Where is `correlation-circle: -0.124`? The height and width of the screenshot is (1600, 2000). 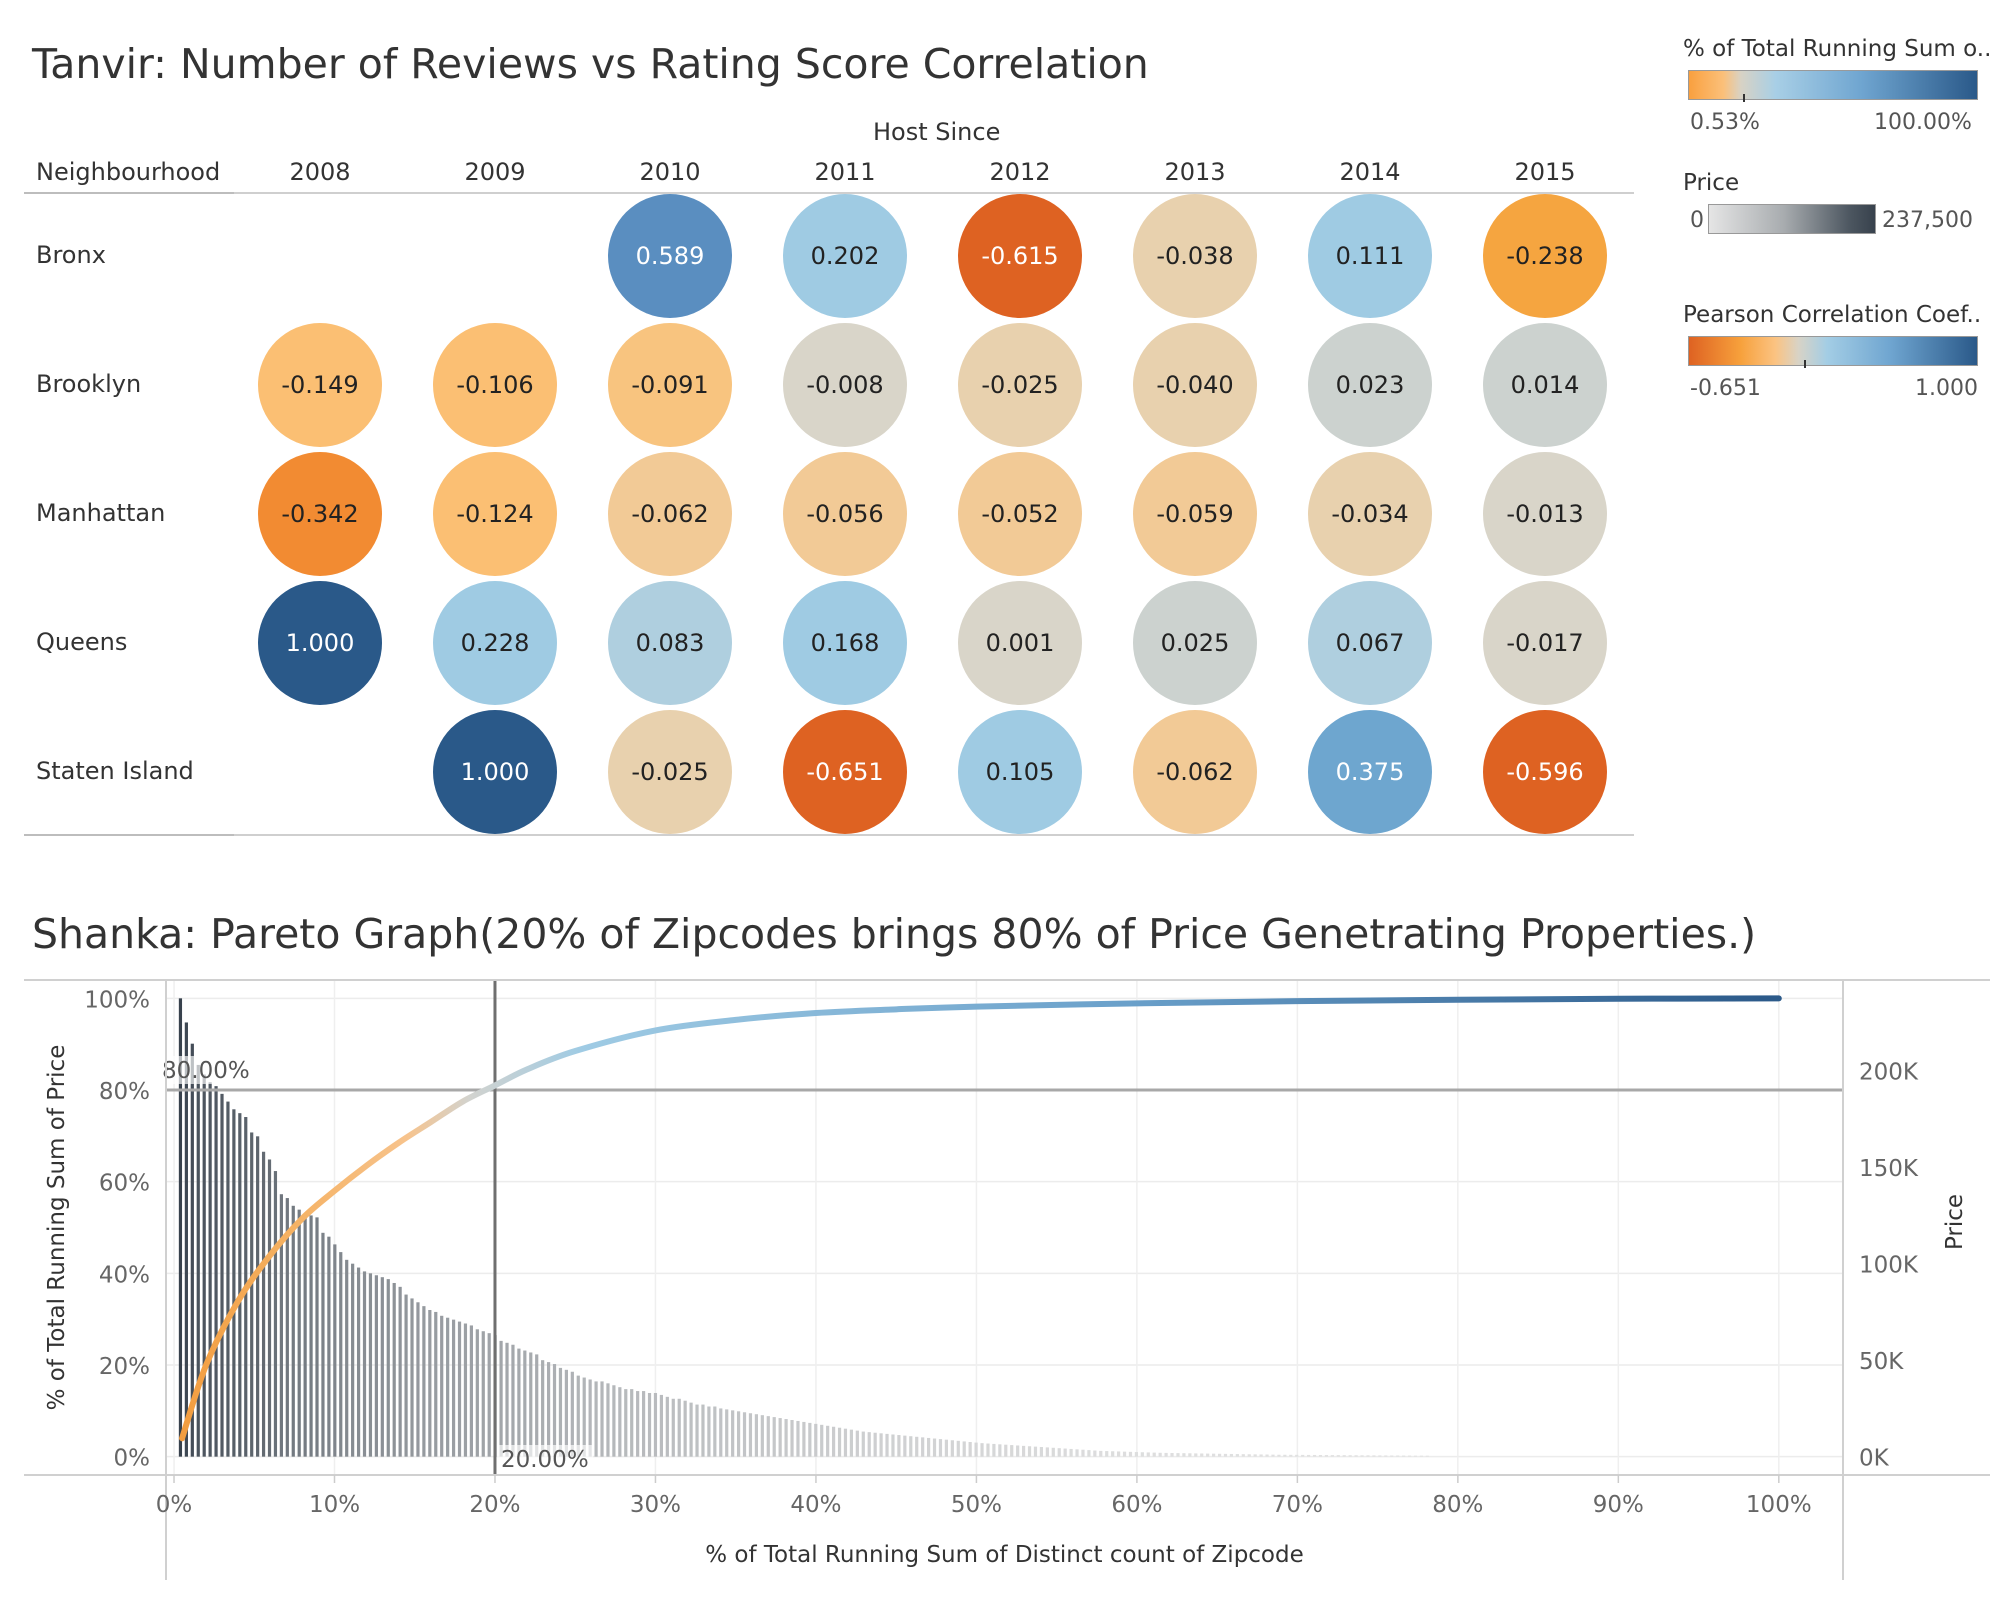 correlation-circle: -0.124 is located at coordinates (495, 514).